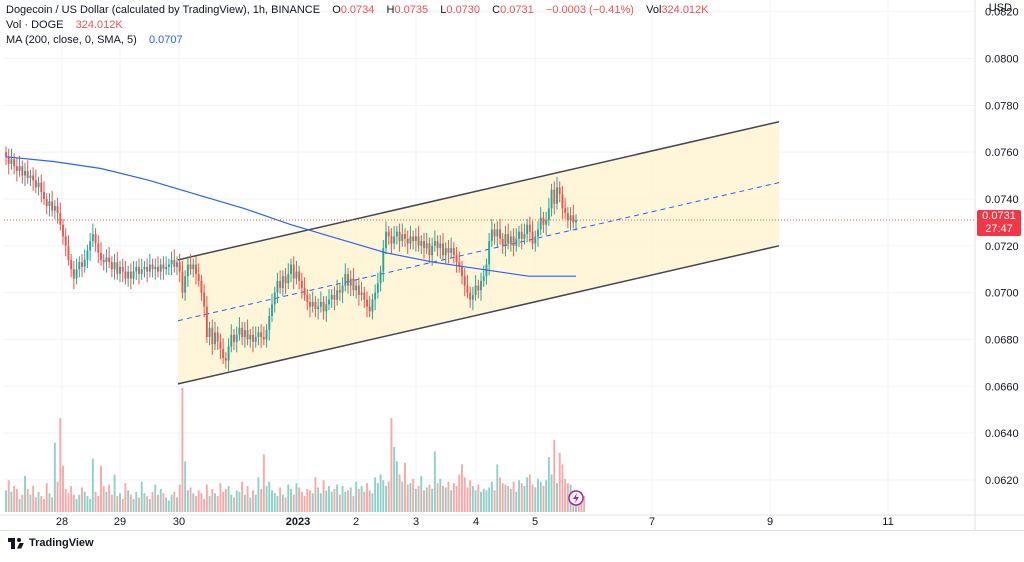 The width and height of the screenshot is (1024, 562). What do you see at coordinates (99, 25) in the screenshot?
I see `volume-indicator-value: 324.012K` at bounding box center [99, 25].